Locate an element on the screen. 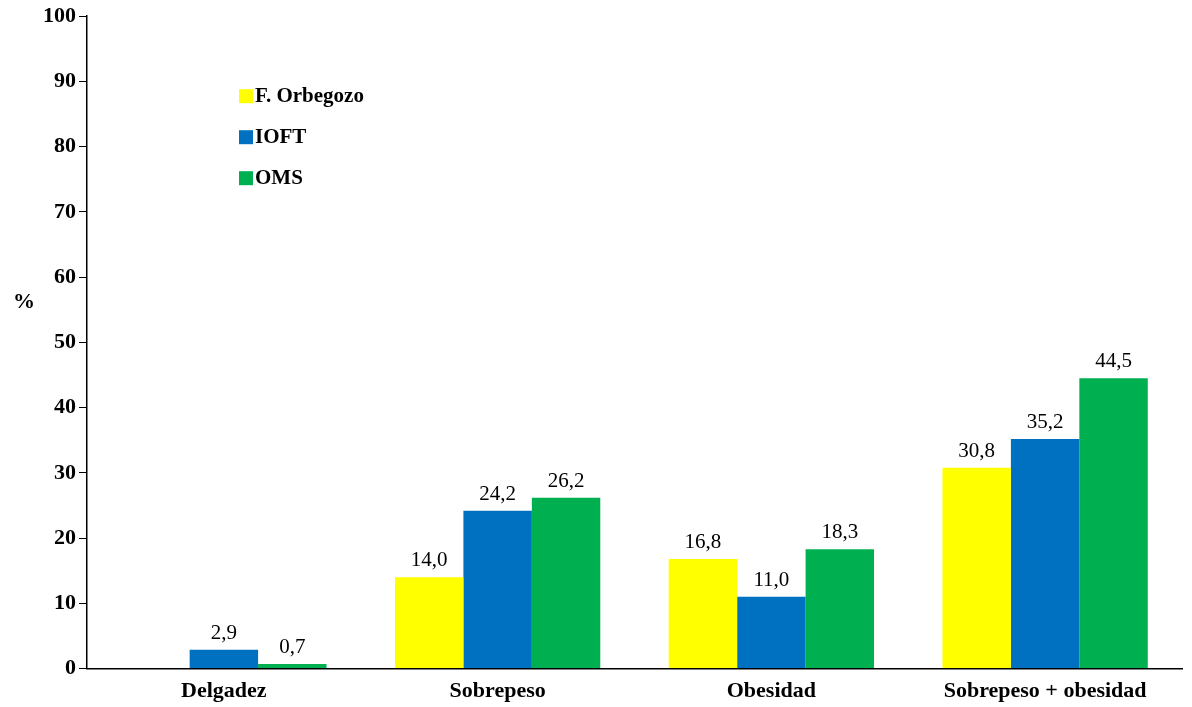  x-tick-label: Delgadez is located at coordinates (224, 690).